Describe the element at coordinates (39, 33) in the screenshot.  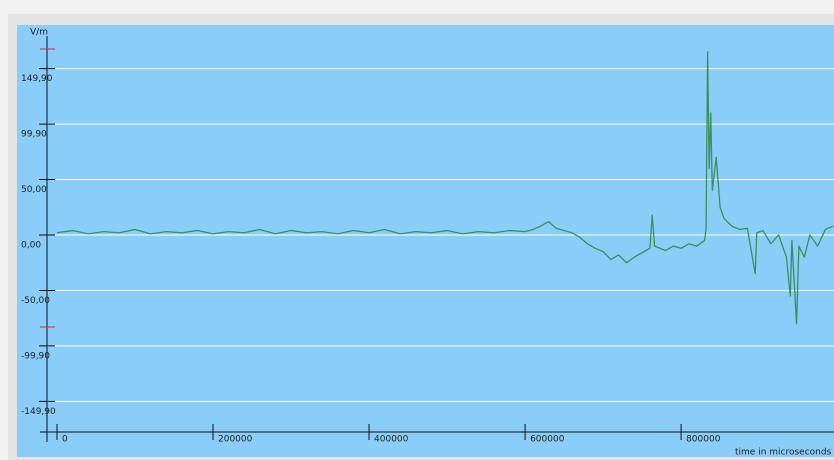
I see `y-axis-label: V/m` at that location.